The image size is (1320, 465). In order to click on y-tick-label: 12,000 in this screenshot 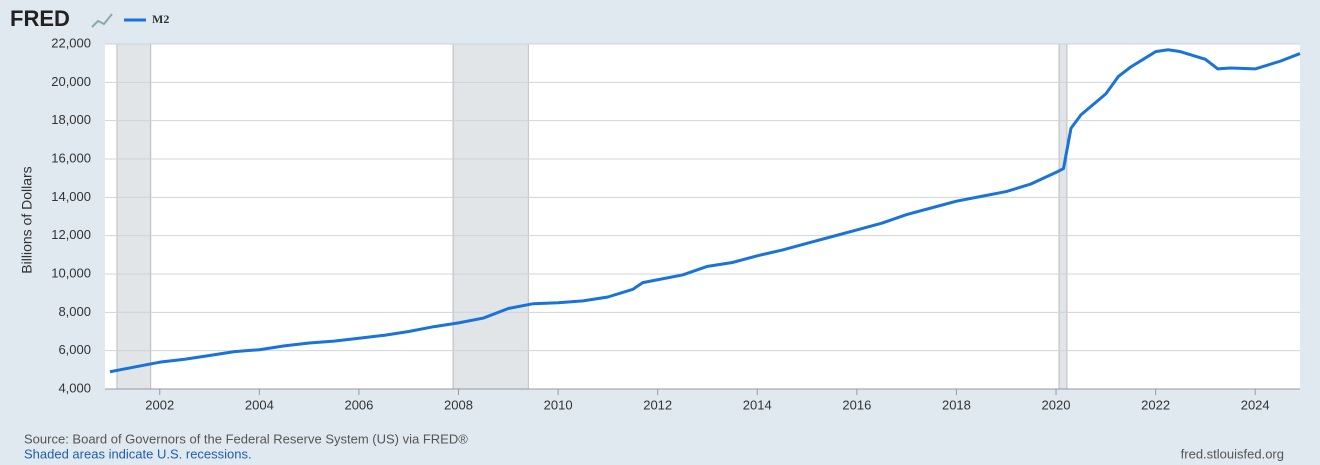, I will do `click(71, 234)`.